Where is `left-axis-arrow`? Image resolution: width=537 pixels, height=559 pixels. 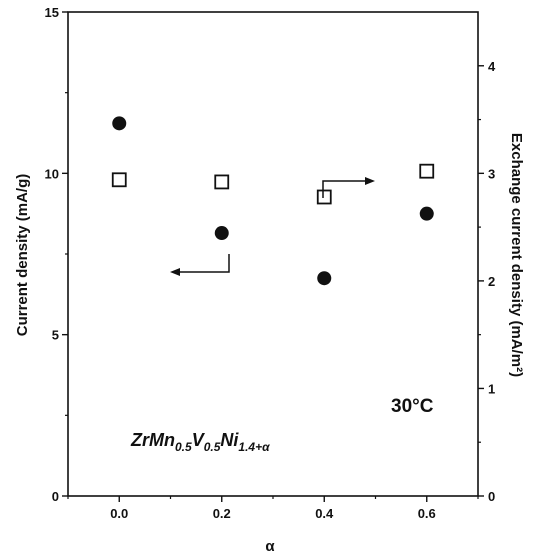 left-axis-arrow is located at coordinates (204, 263).